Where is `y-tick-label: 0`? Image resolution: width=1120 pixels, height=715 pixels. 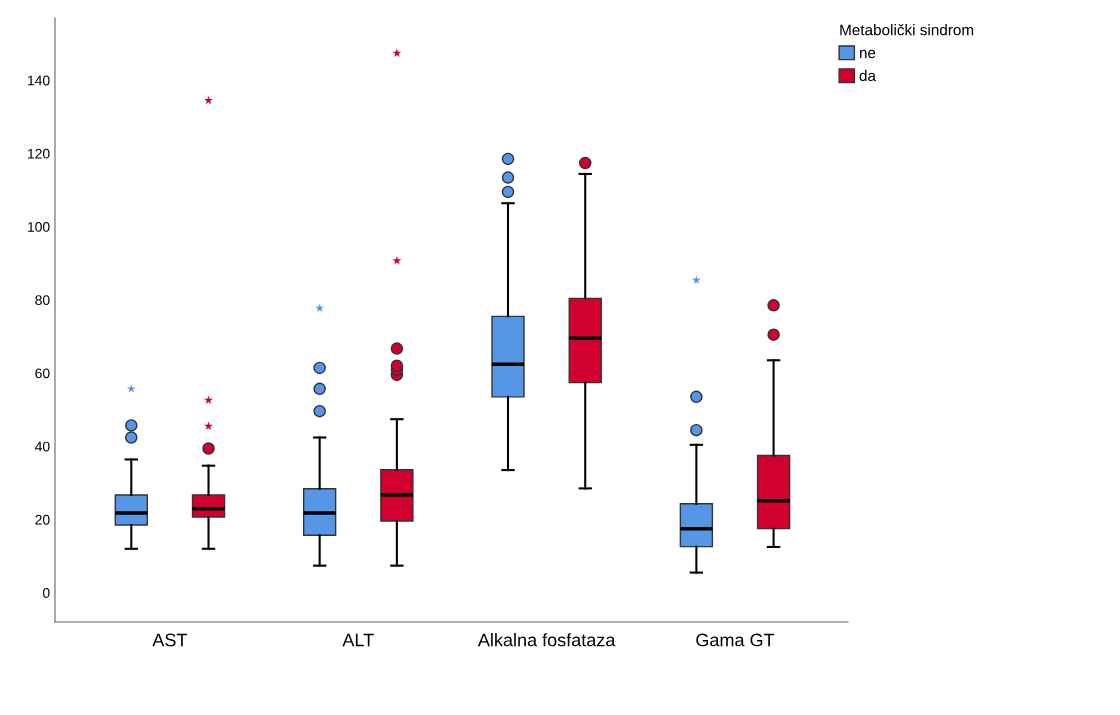
y-tick-label: 0 is located at coordinates (46, 593).